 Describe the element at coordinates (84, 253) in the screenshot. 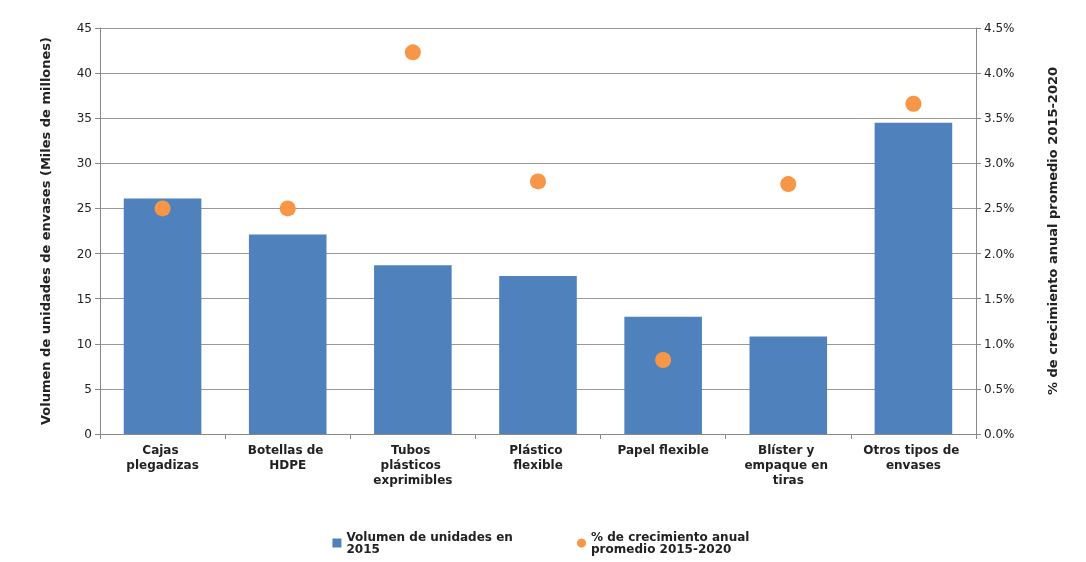

I see `y-tick-label: 20` at that location.